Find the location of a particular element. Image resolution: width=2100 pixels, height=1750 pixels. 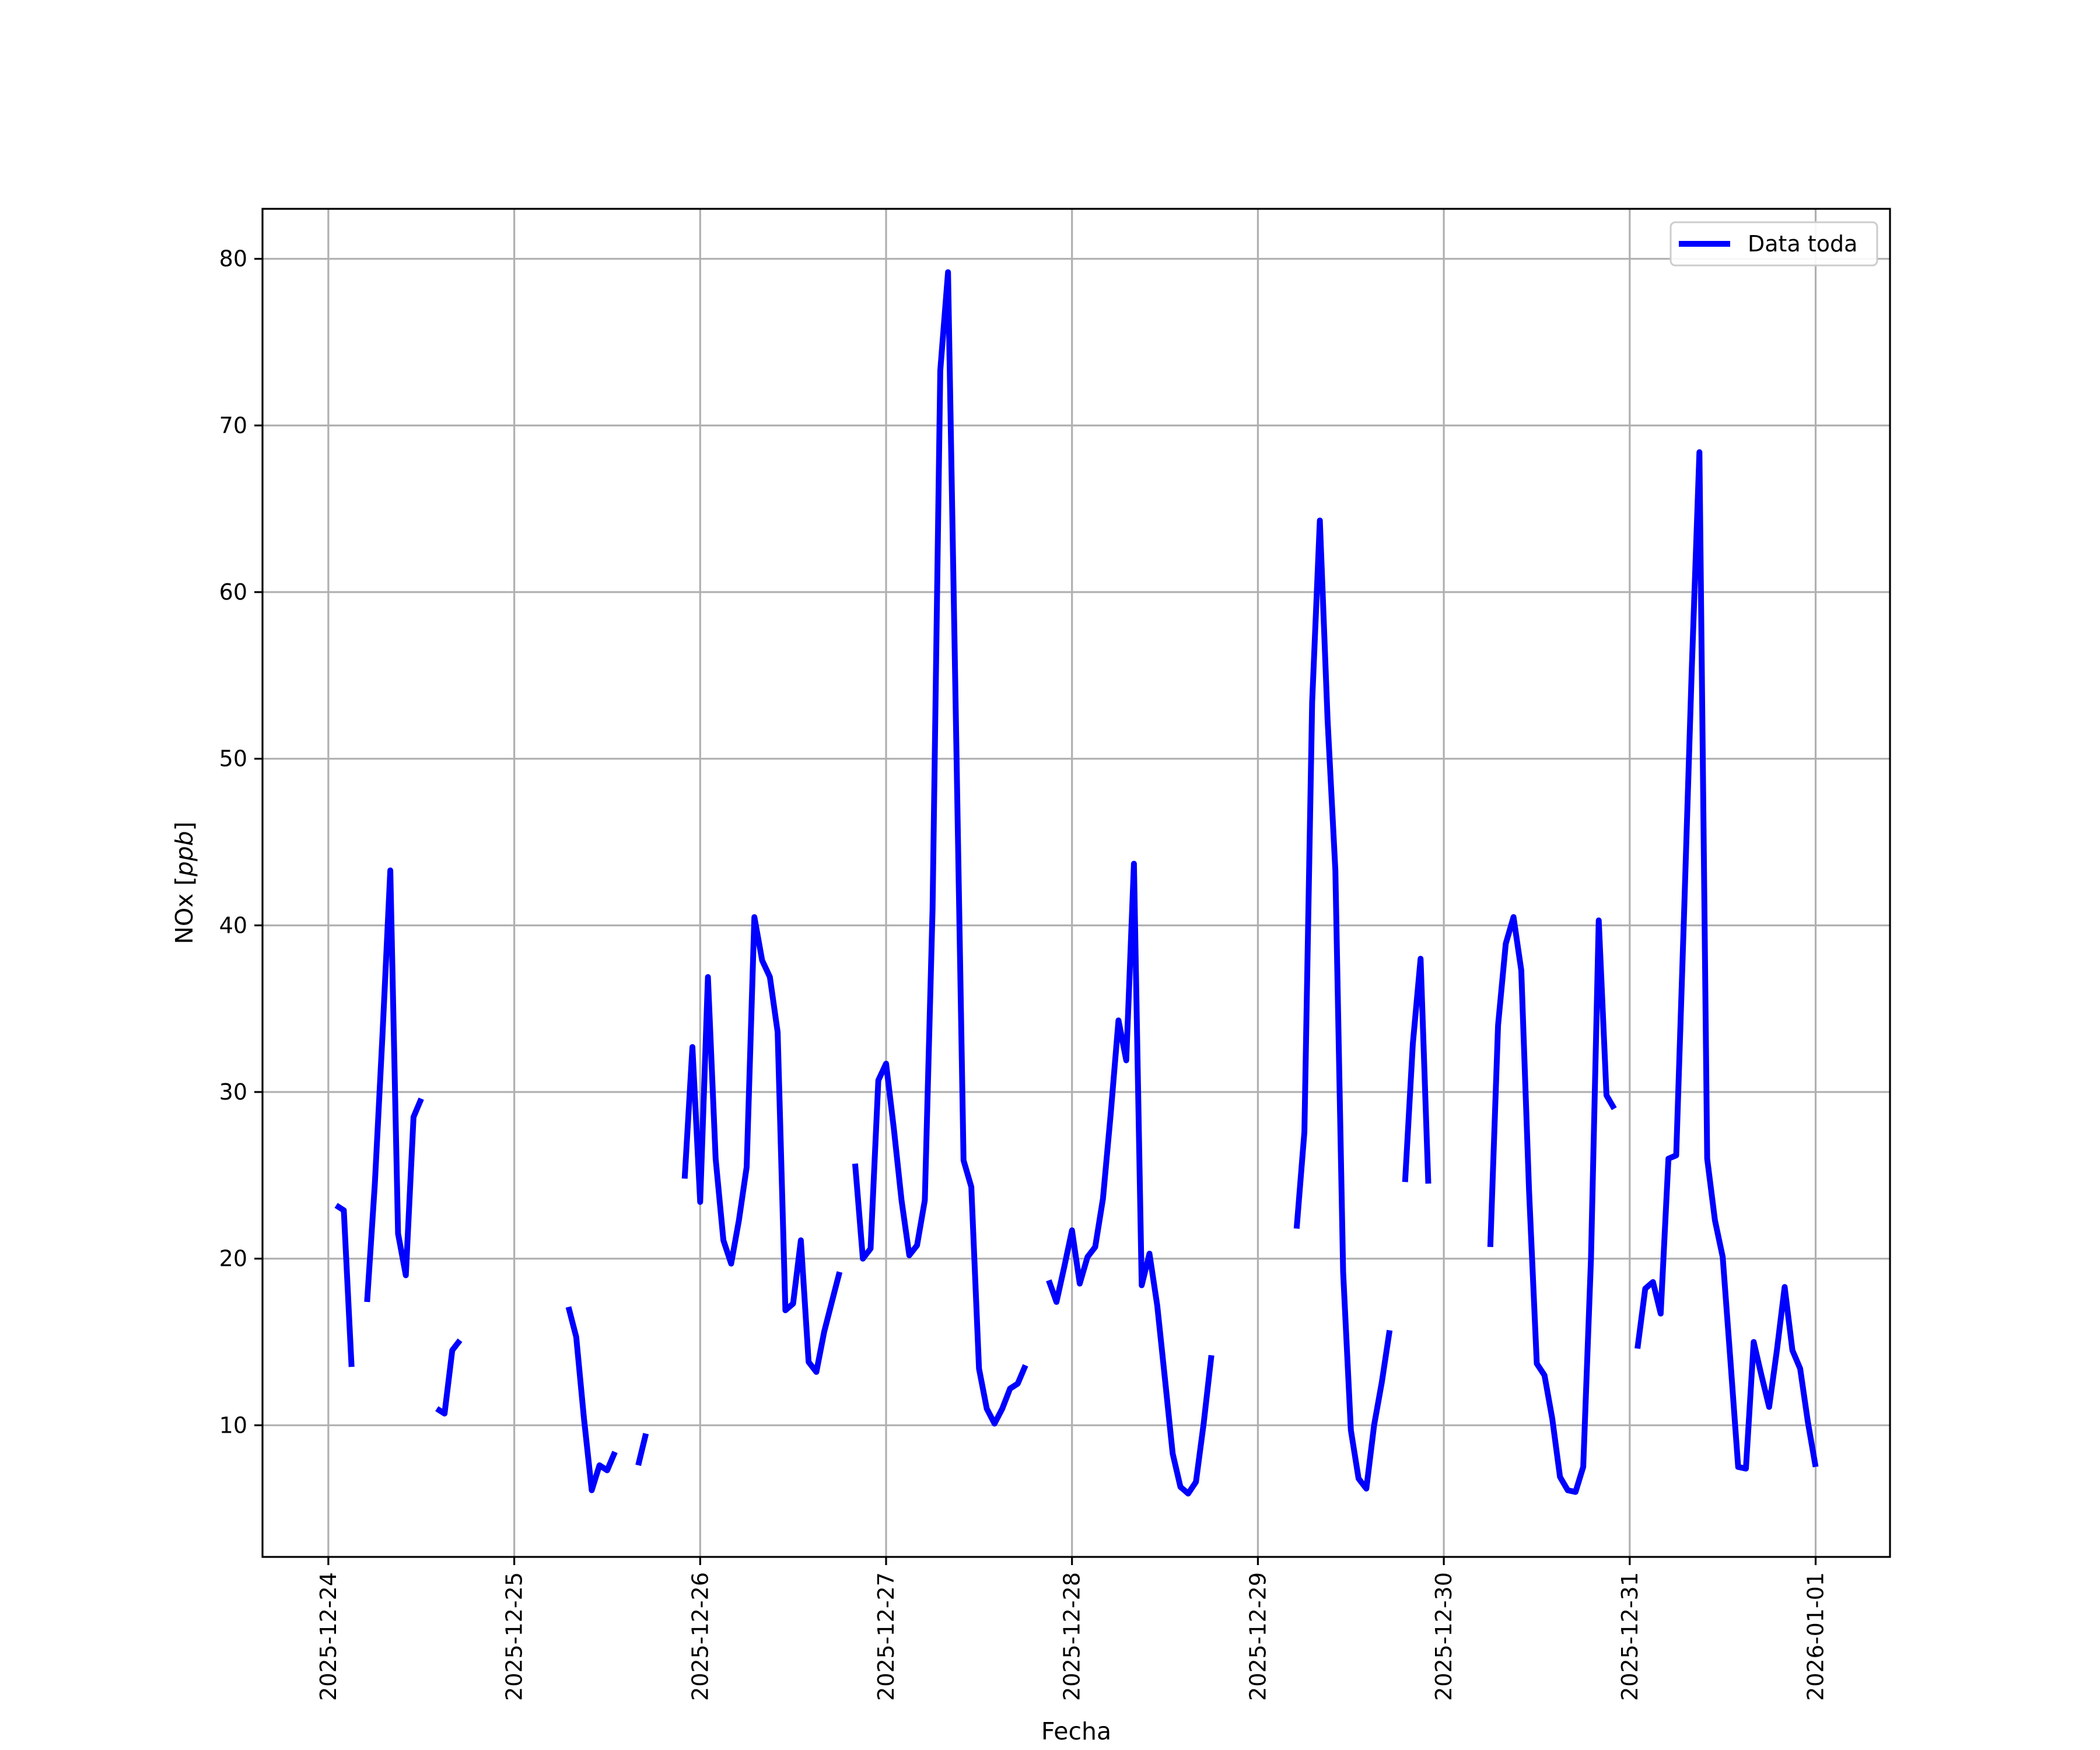

y-tick-label: 50 is located at coordinates (233, 759).